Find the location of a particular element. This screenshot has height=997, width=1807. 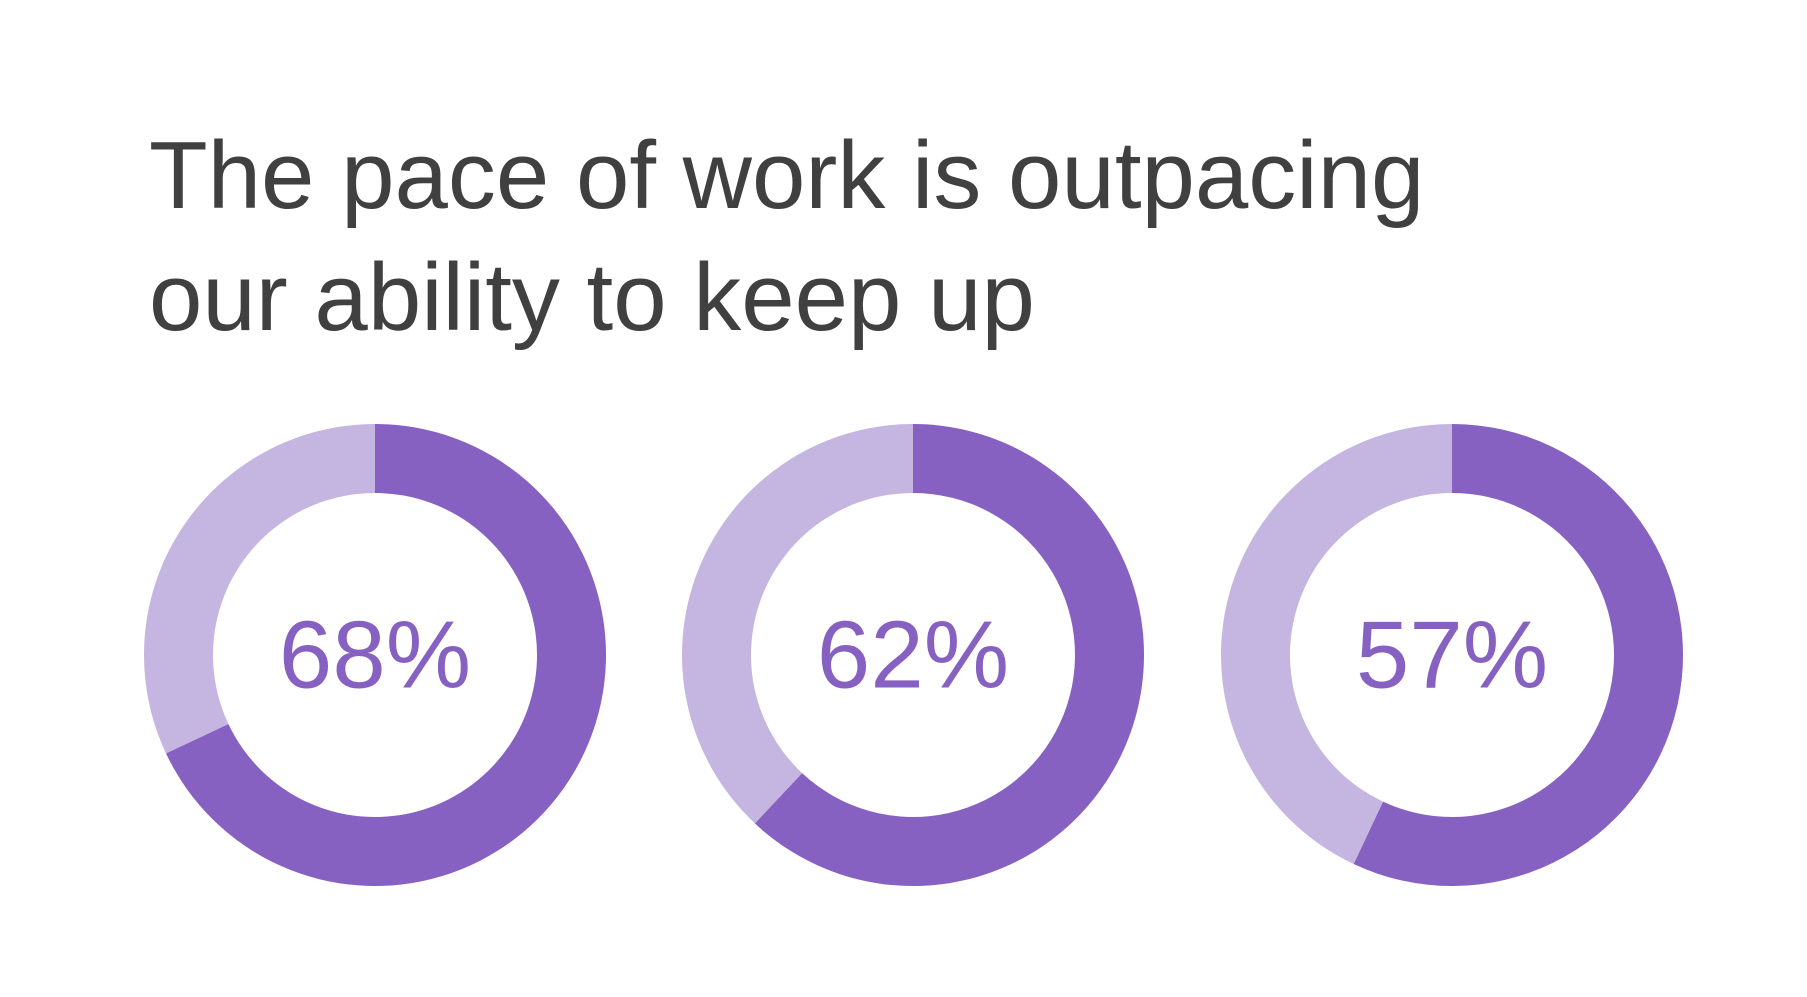

title-line: The pace of work is outpacing is located at coordinates (786, 175).